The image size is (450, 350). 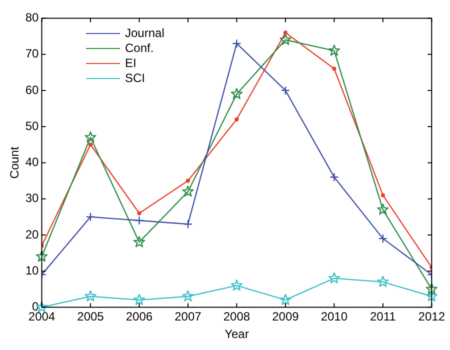 I want to click on y-tick-label: 10, so click(x=32, y=270).